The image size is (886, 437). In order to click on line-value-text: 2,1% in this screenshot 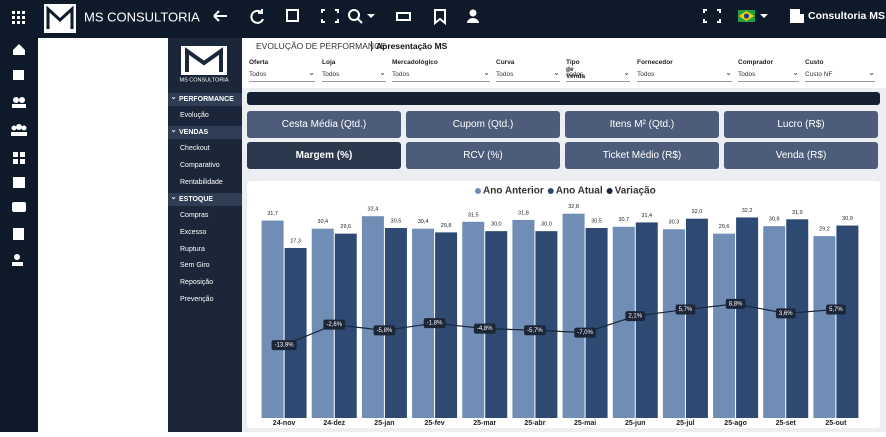, I will do `click(635, 317)`.